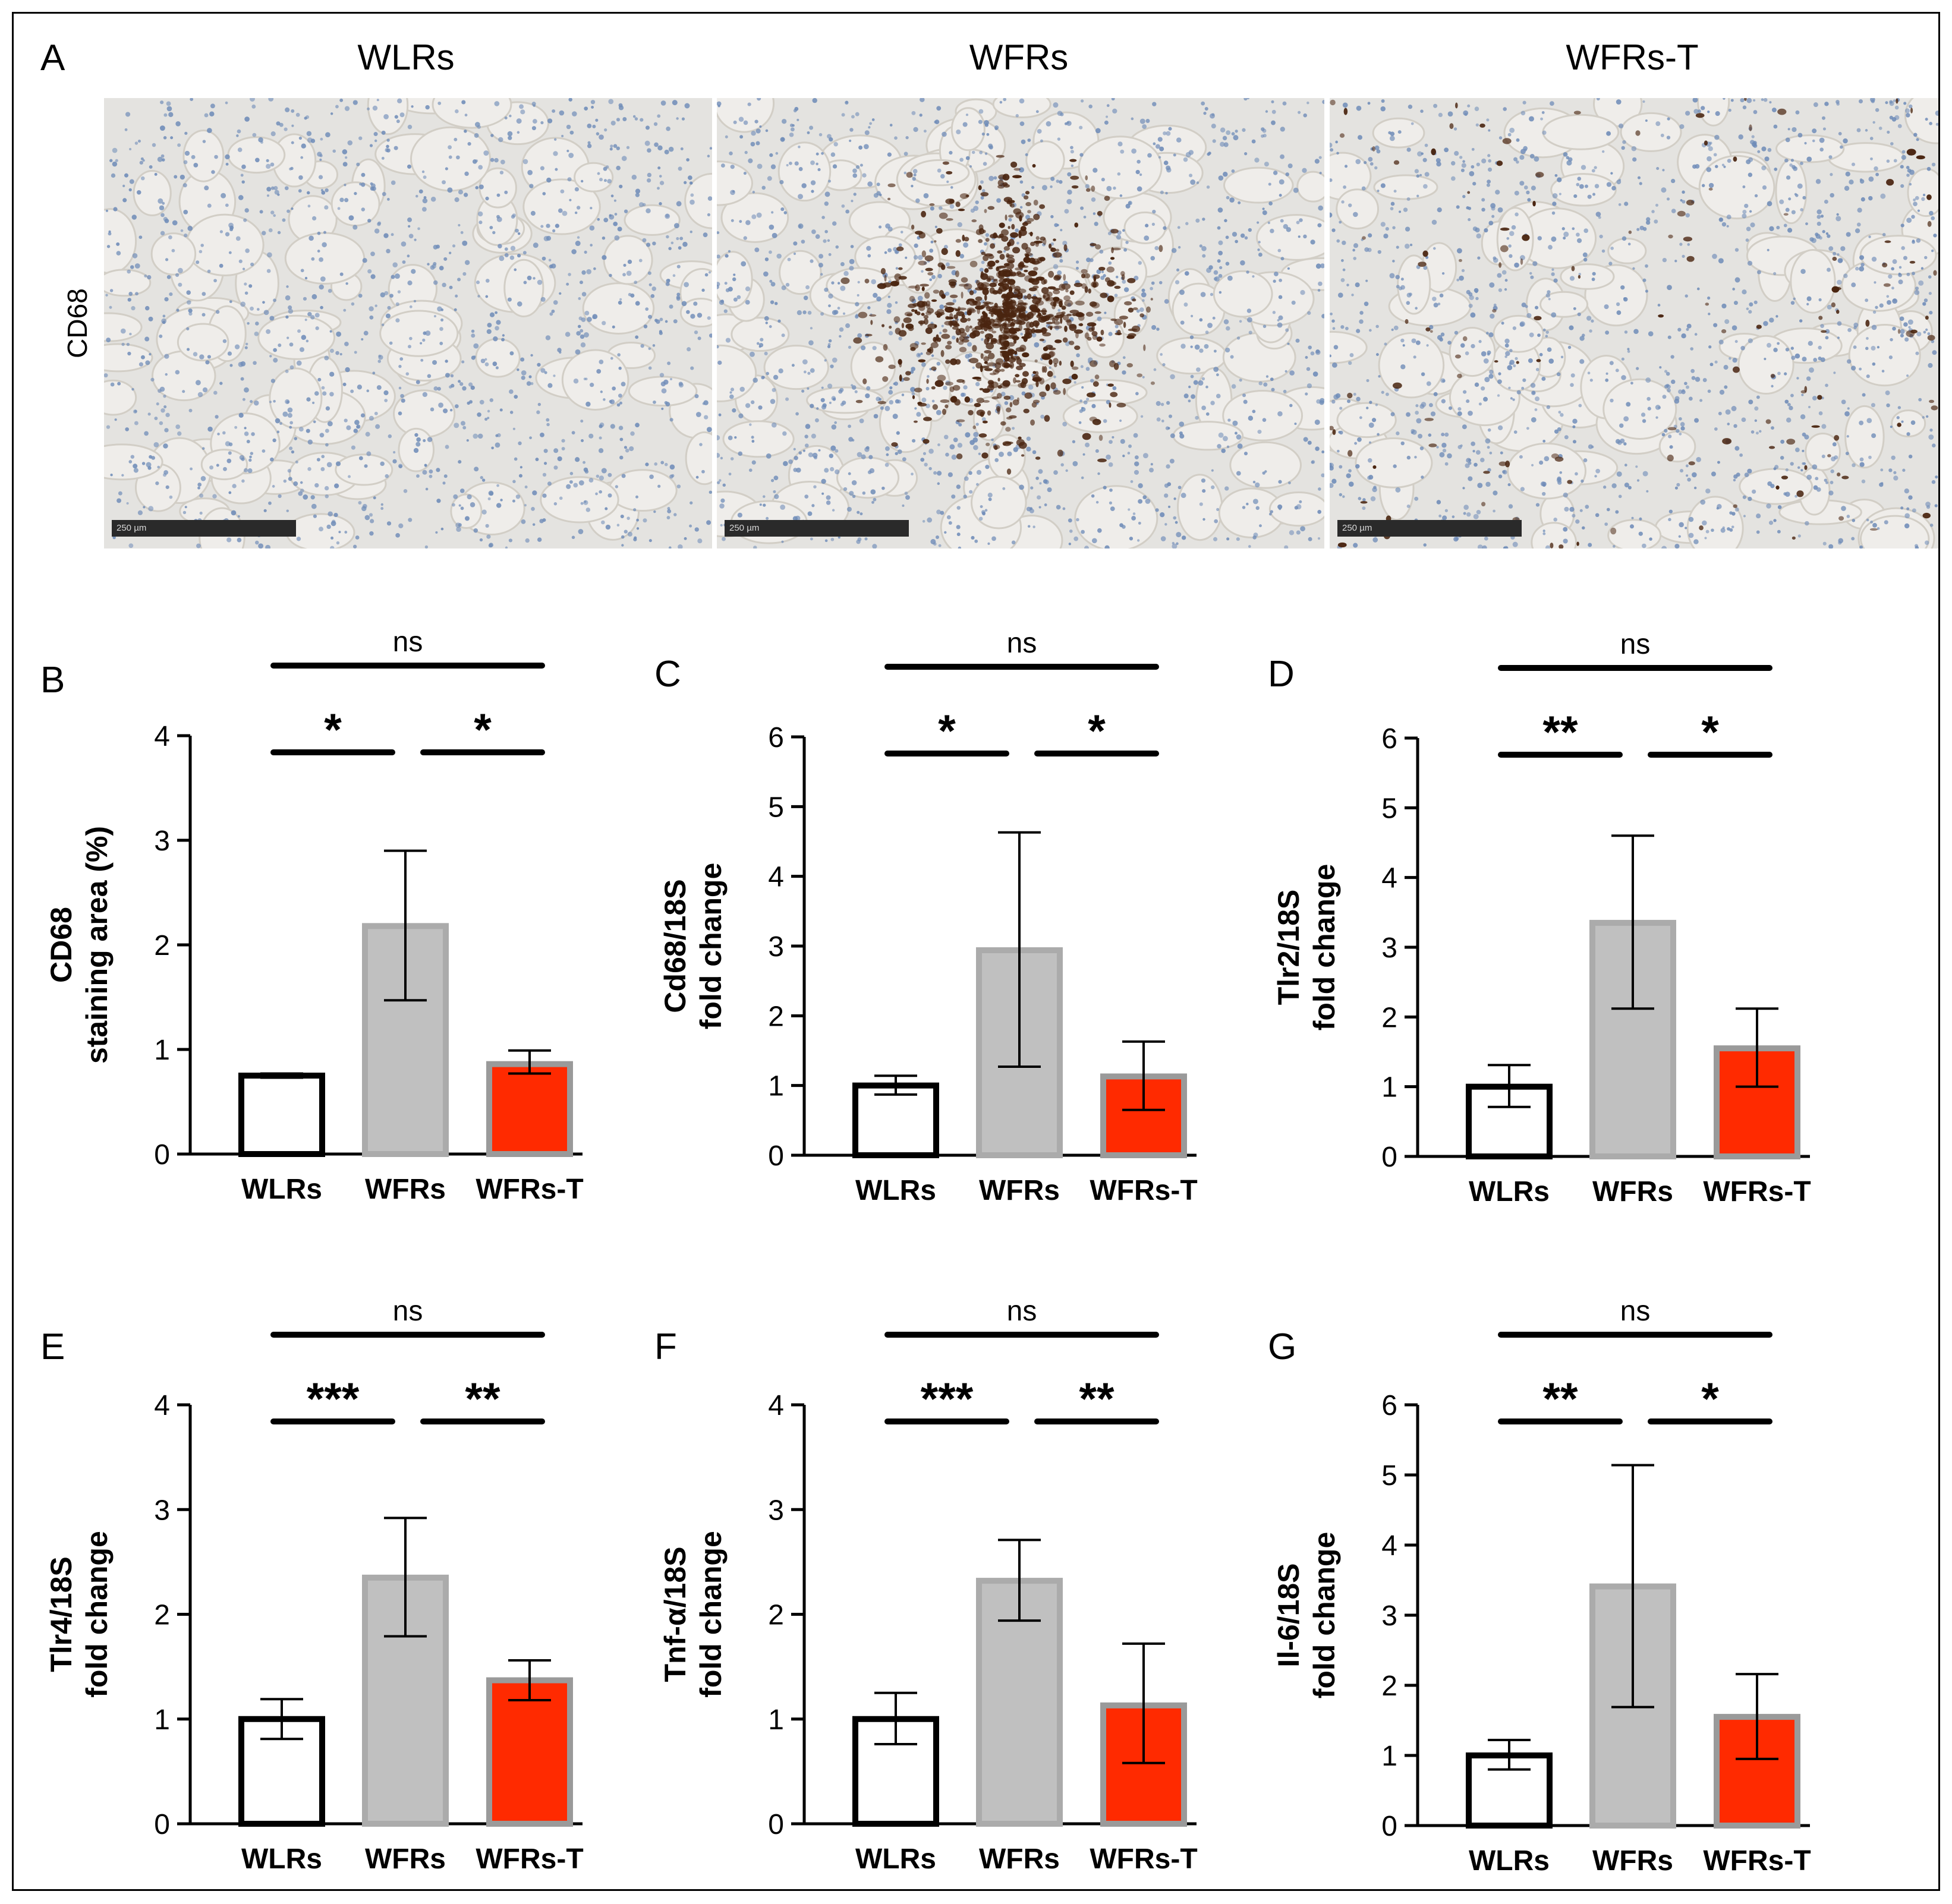  I want to click on tissue-texture, so click(1021, 323).